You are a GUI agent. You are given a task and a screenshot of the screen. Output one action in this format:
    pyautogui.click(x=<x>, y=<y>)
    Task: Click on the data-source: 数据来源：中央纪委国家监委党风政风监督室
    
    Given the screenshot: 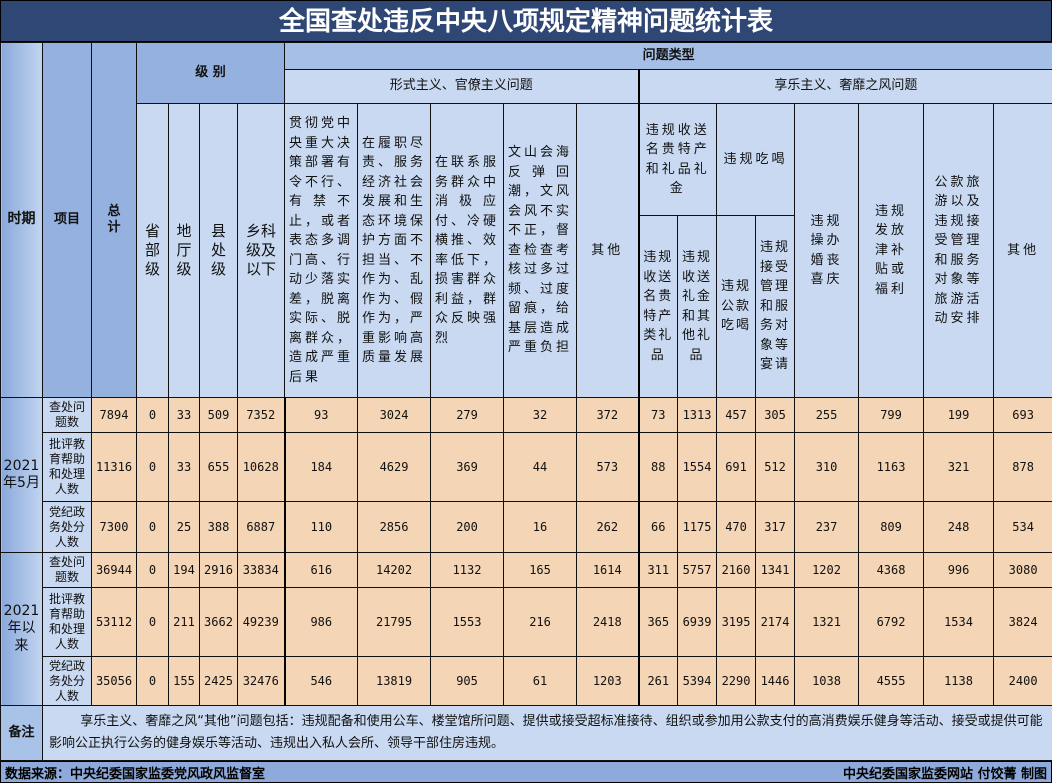 What is the action you would take?
    pyautogui.click(x=135, y=772)
    